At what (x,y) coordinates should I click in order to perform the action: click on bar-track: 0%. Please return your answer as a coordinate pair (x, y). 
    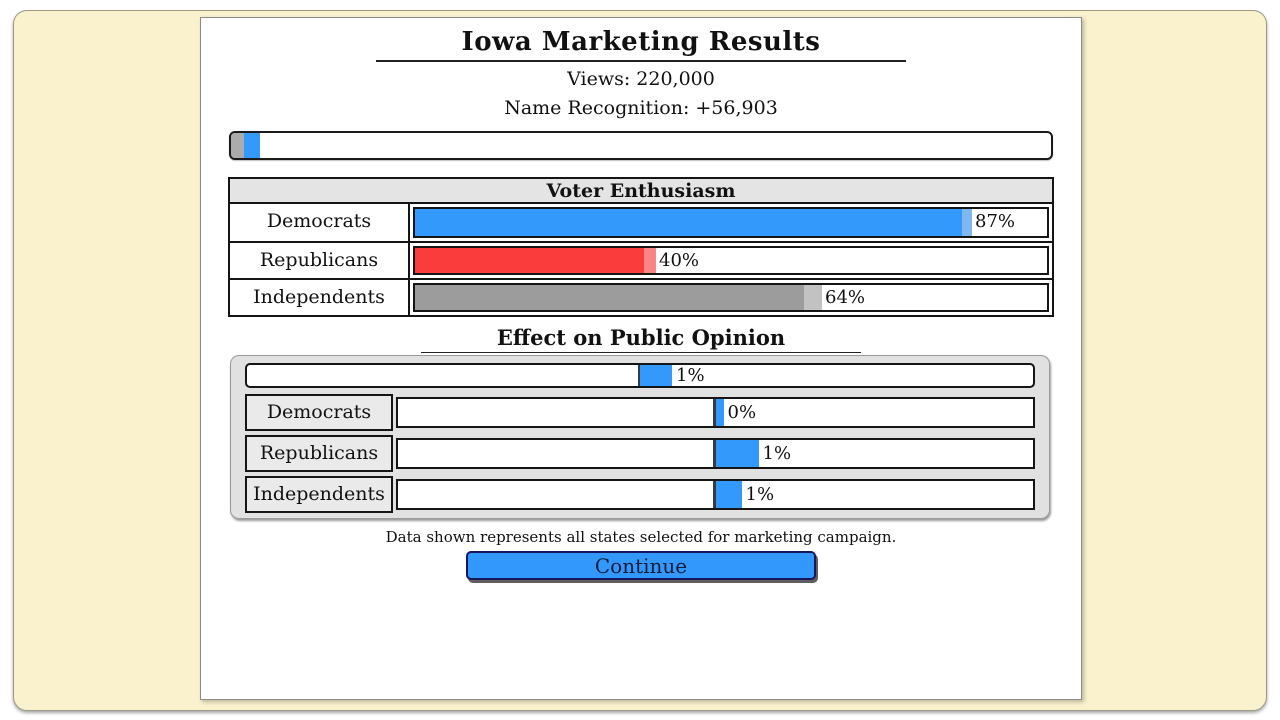
    Looking at the image, I should click on (715, 412).